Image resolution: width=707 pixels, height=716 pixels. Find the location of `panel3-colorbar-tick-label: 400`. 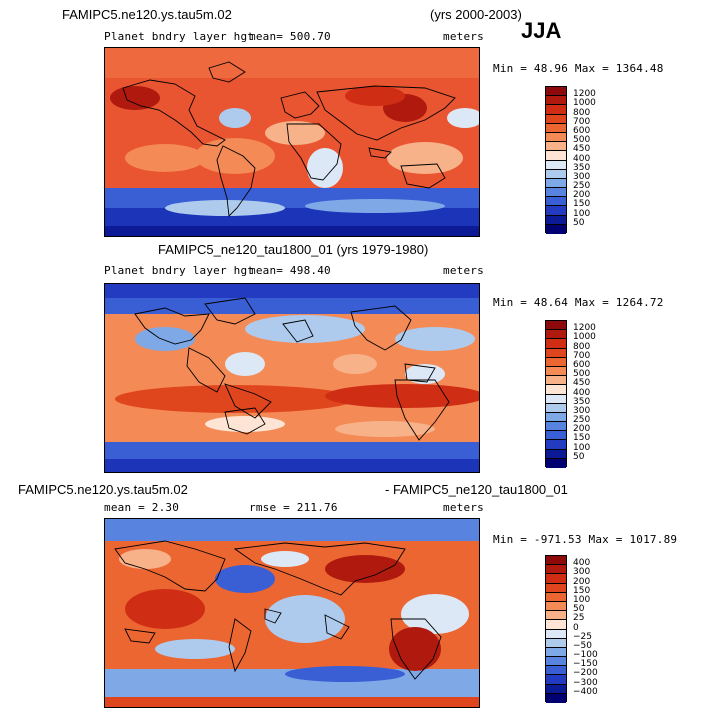

panel3-colorbar-tick-label: 400 is located at coordinates (582, 563).